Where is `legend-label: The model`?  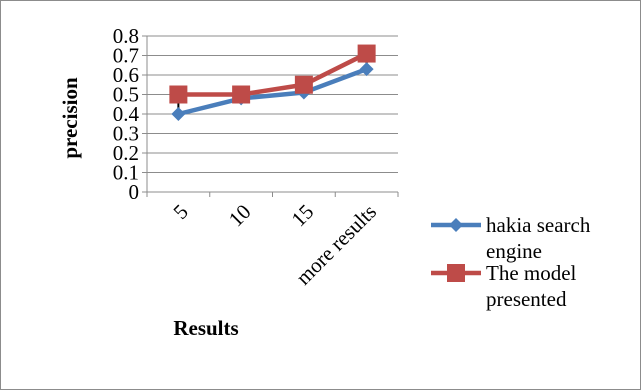
legend-label: The model is located at coordinates (531, 273).